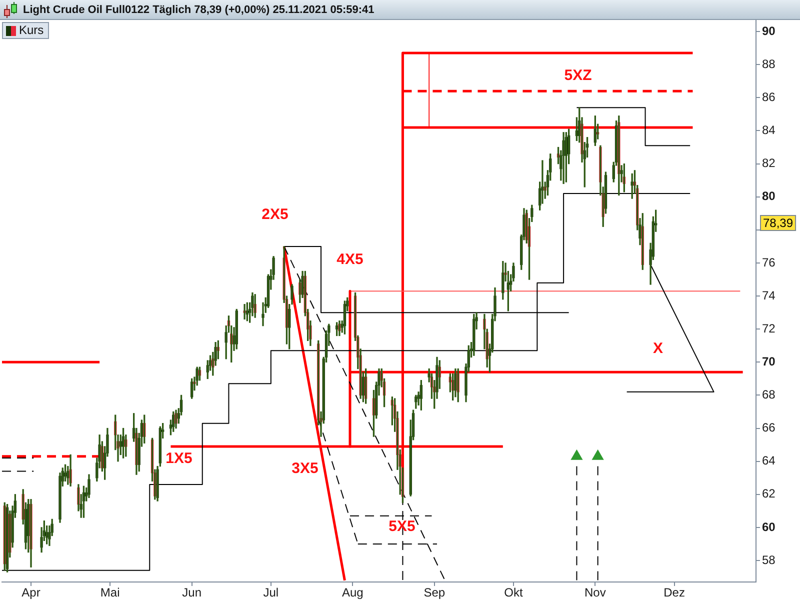 The image size is (800, 600). Describe the element at coordinates (778, 223) in the screenshot. I see `text: 78,39` at that location.